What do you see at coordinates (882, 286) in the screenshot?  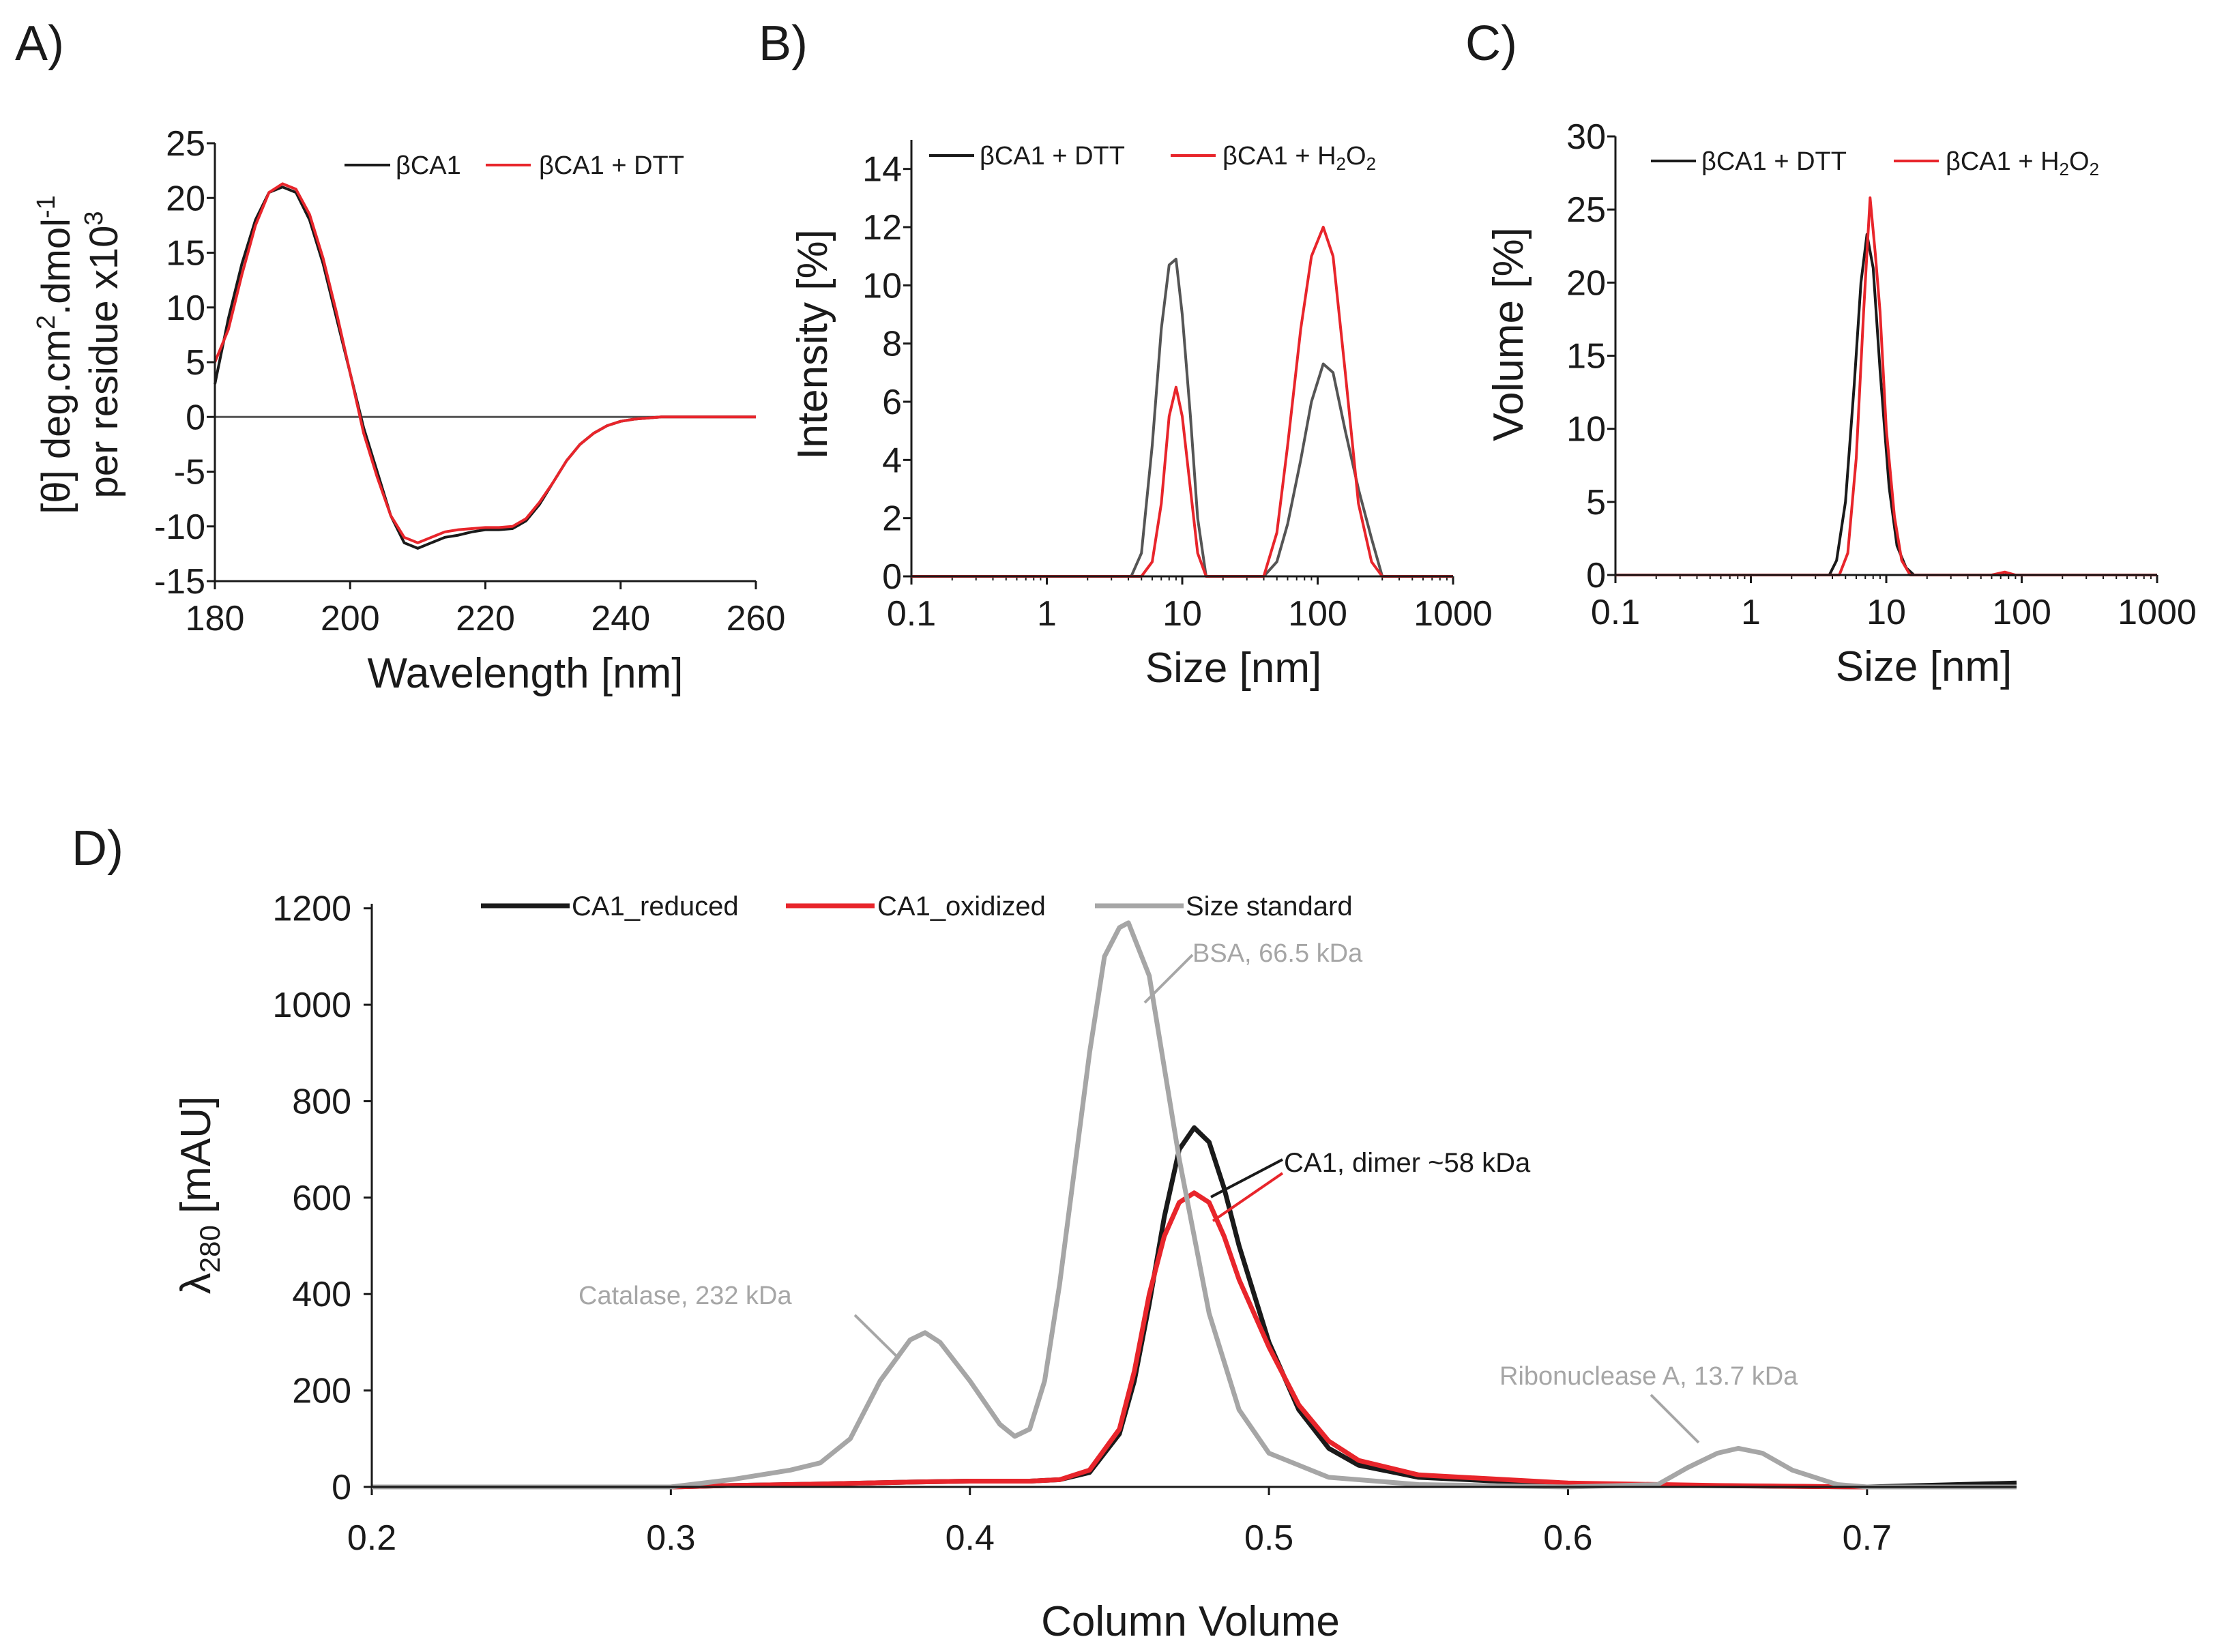 I see `panel-b-ytick-label: 10` at bounding box center [882, 286].